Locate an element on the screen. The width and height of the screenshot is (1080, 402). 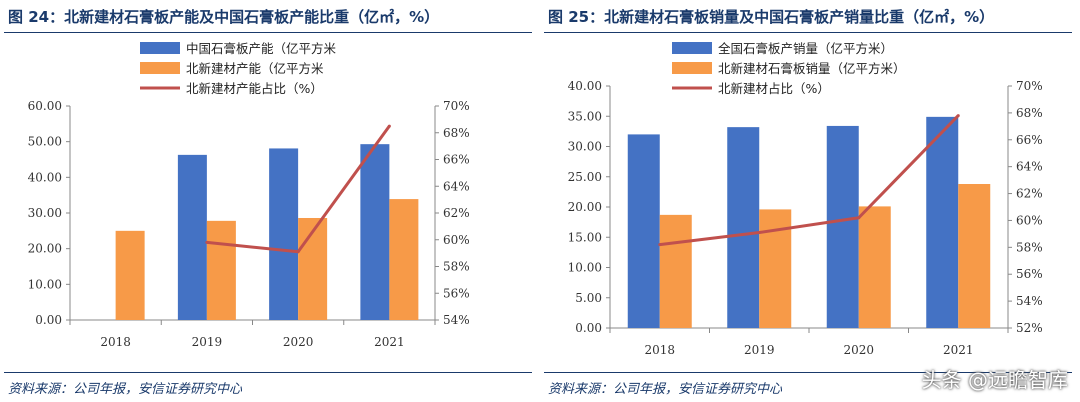
legend-label: 全国石膏板产销量（亿平方米） is located at coordinates (805, 48).